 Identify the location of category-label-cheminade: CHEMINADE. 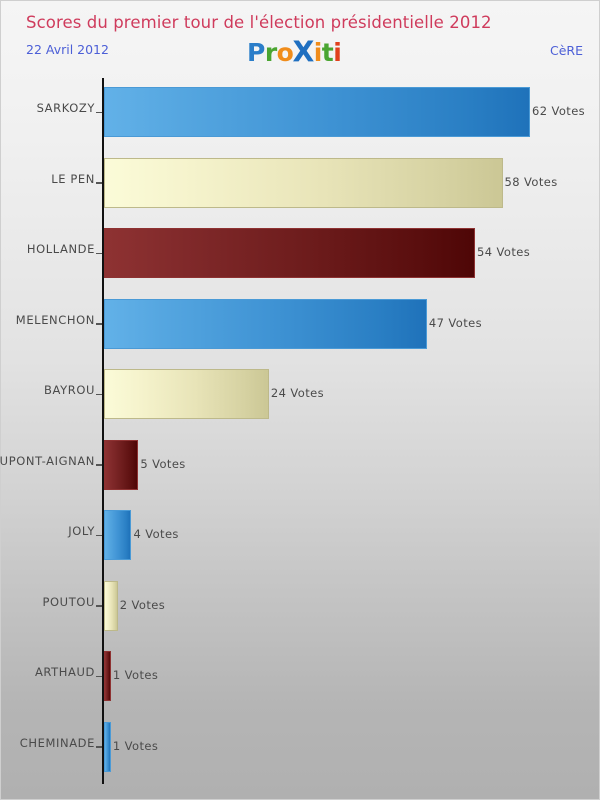
(57, 742).